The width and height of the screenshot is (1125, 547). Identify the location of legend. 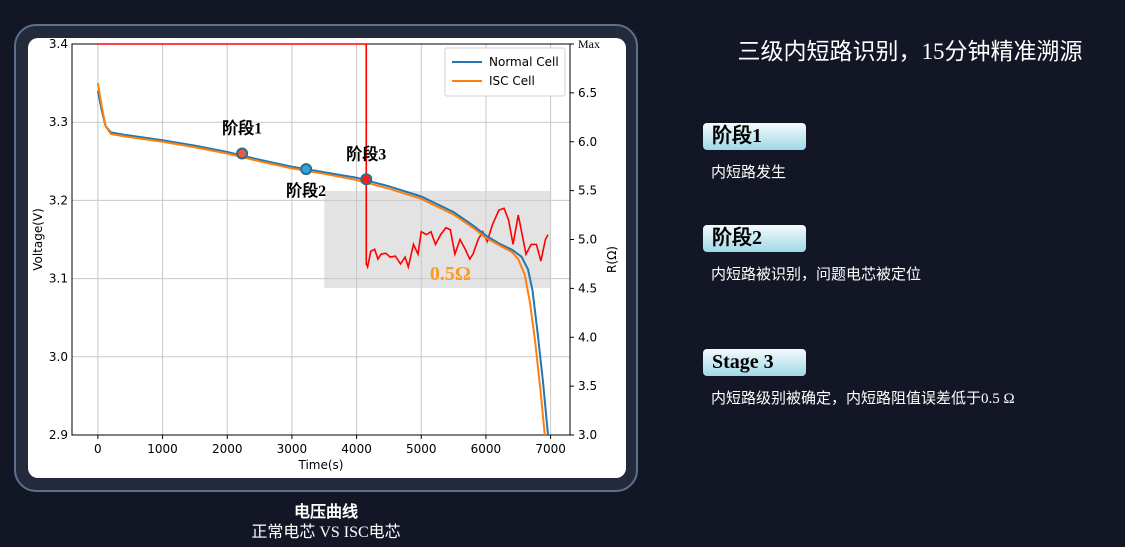
(505, 72).